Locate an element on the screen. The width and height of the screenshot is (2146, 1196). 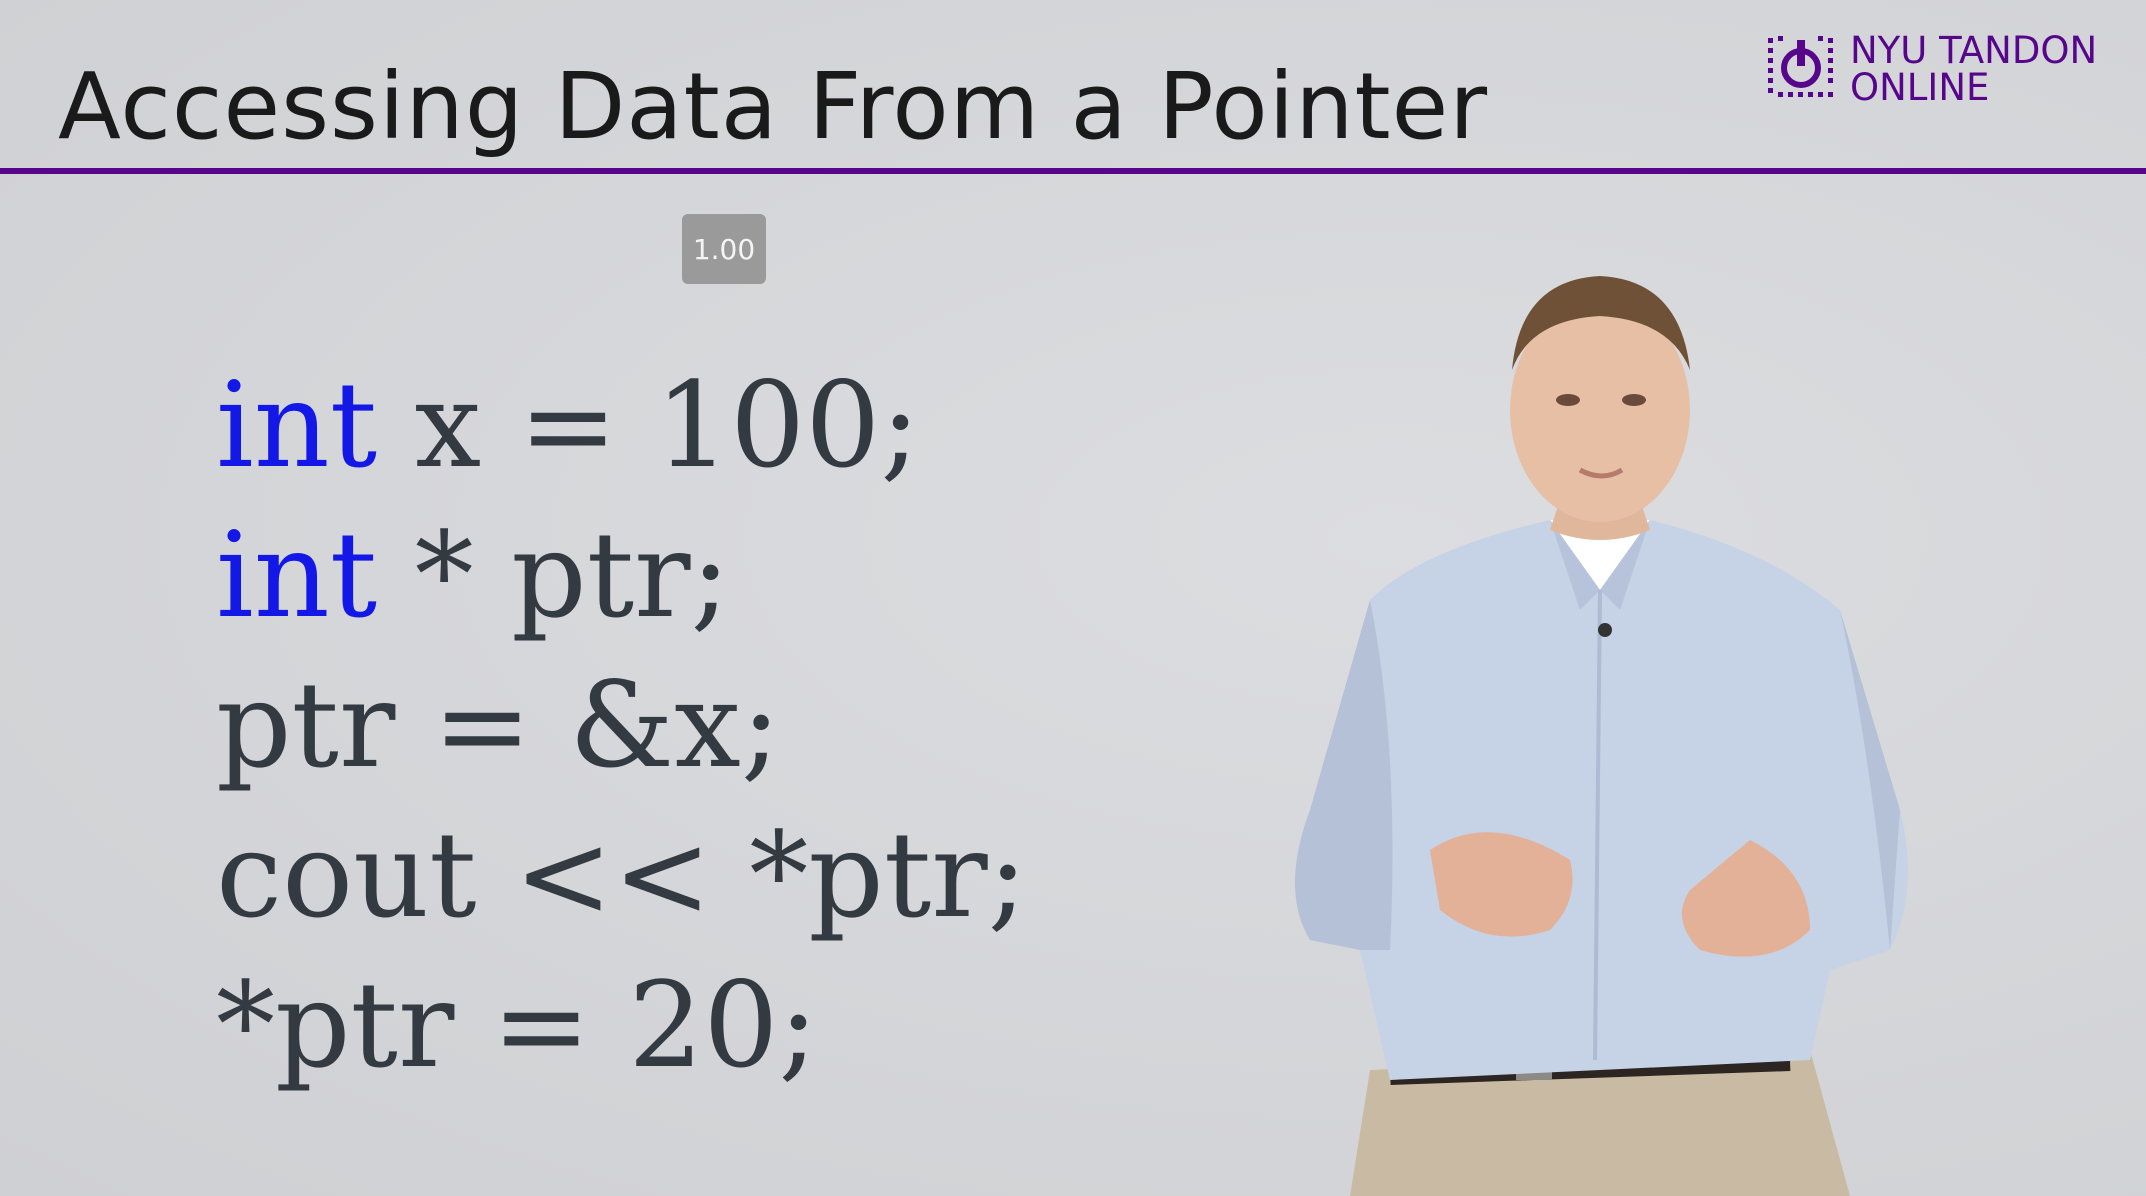
title-divider is located at coordinates (1073, 171).